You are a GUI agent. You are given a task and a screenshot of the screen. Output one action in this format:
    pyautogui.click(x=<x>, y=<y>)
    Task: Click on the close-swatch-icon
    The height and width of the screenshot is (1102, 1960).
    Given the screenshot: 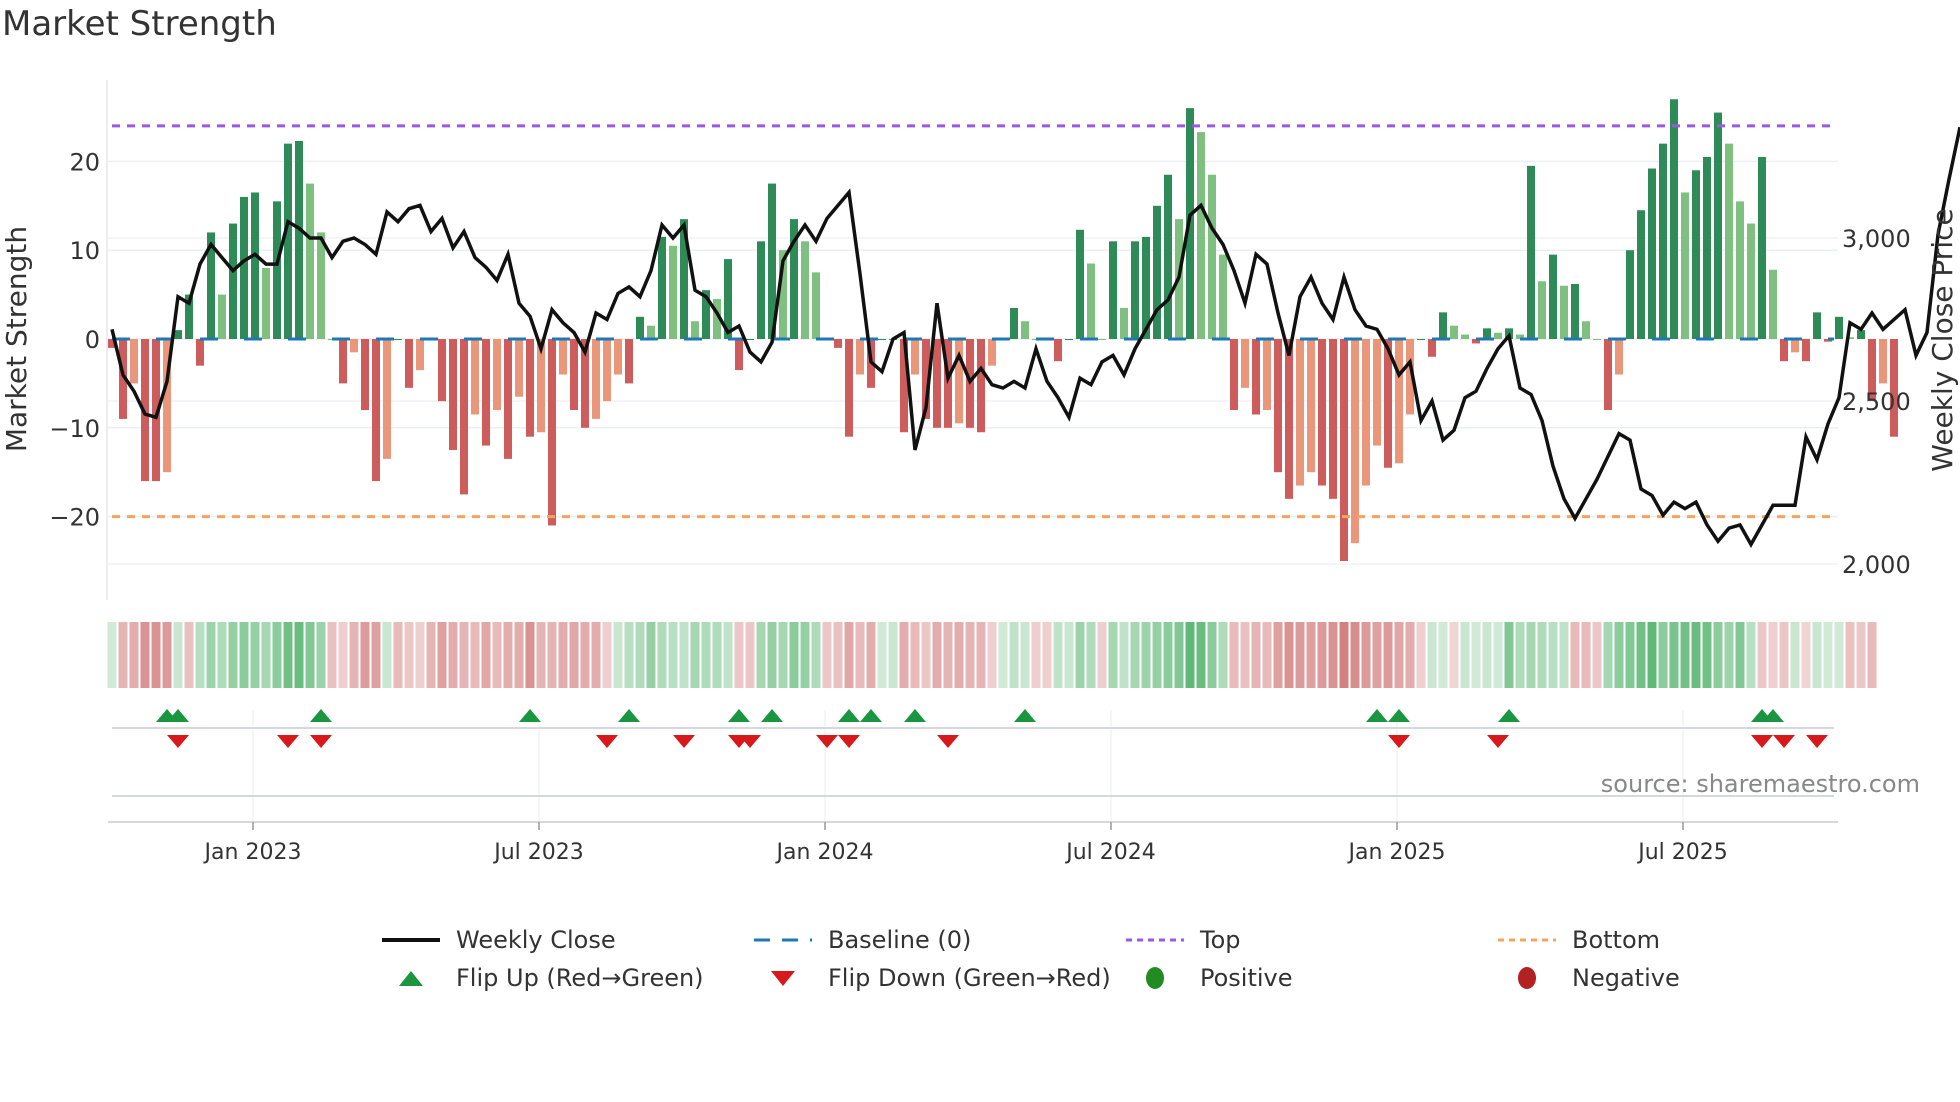 What is the action you would take?
    pyautogui.click(x=411, y=940)
    